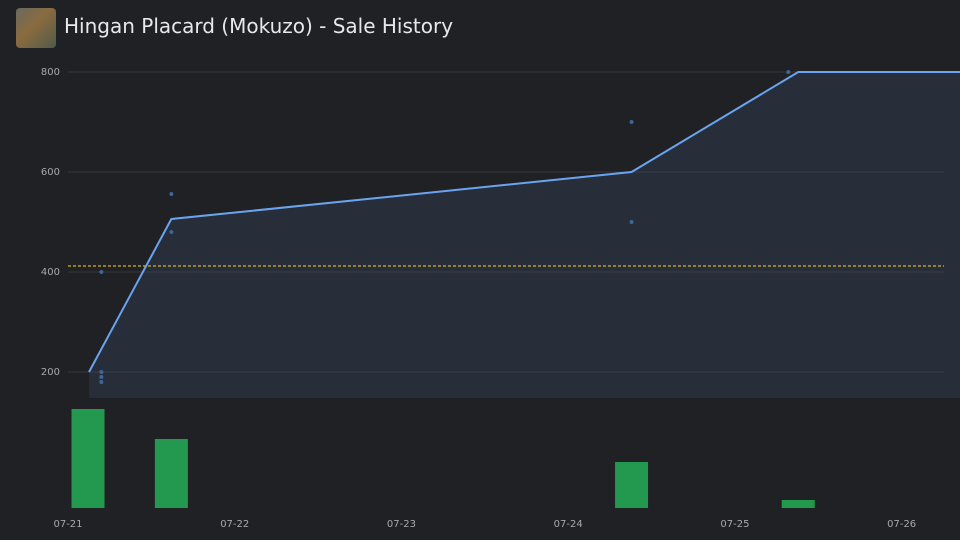  What do you see at coordinates (50, 172) in the screenshot?
I see `y-tick-label: 600` at bounding box center [50, 172].